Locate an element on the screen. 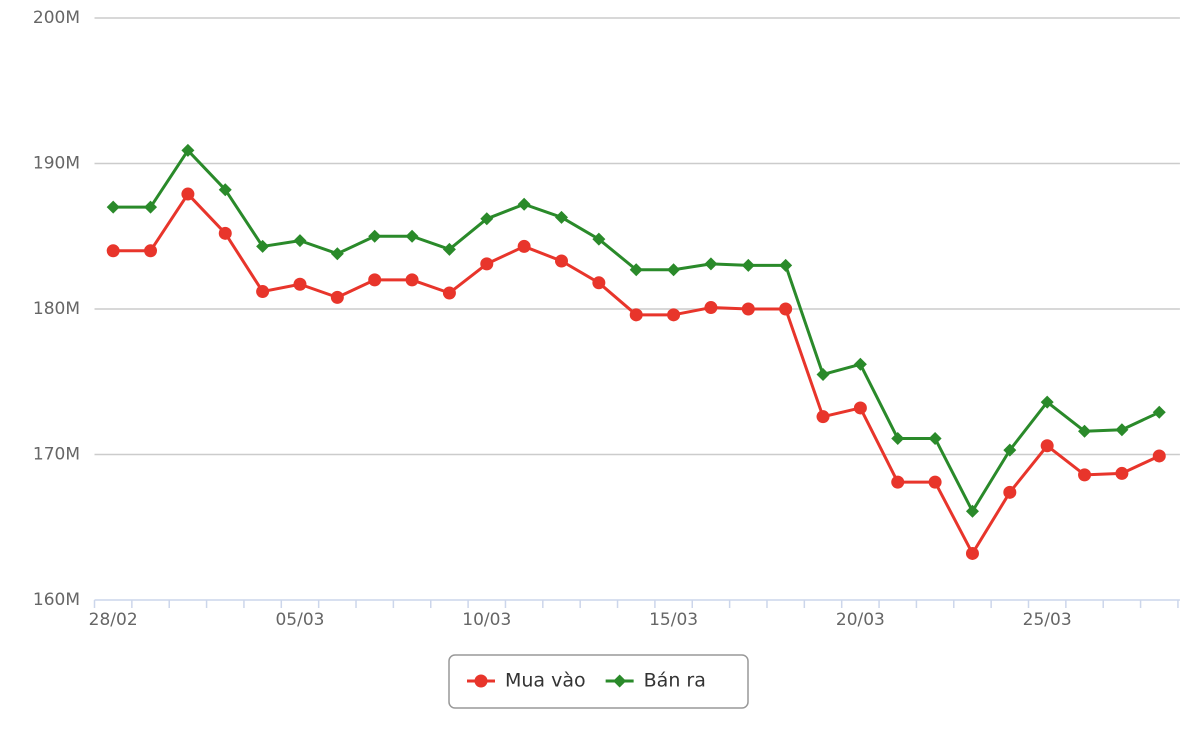 The image size is (1200, 740). x-tick-label: 15/03 is located at coordinates (673, 620).